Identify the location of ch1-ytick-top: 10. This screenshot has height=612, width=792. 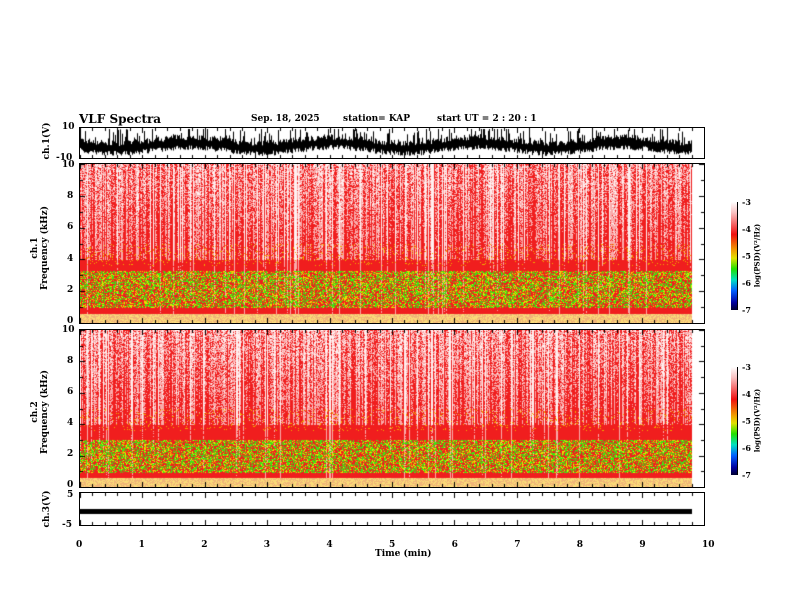
(68, 127).